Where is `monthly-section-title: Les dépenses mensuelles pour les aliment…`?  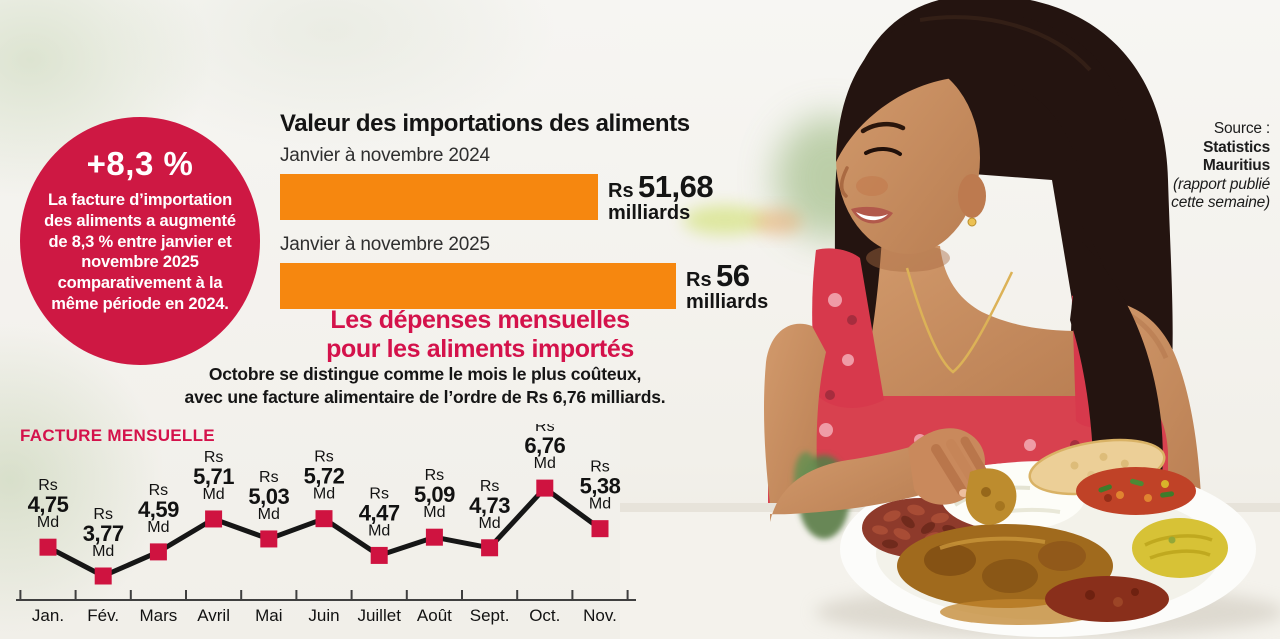
monthly-section-title: Les dépenses mensuelles pour les aliment… is located at coordinates (480, 335).